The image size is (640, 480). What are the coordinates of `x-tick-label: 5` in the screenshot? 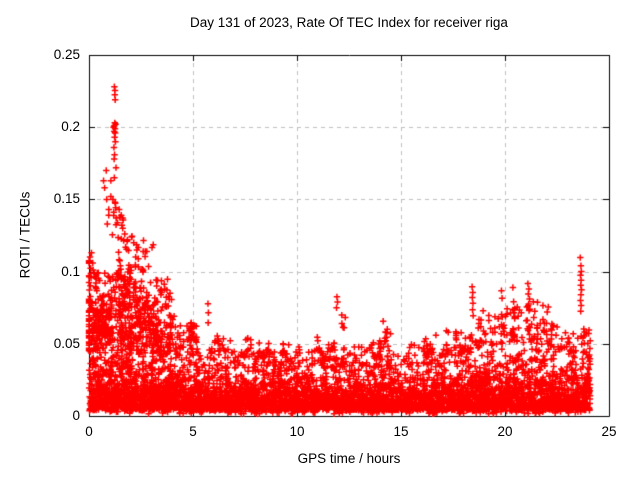 It's located at (193, 431).